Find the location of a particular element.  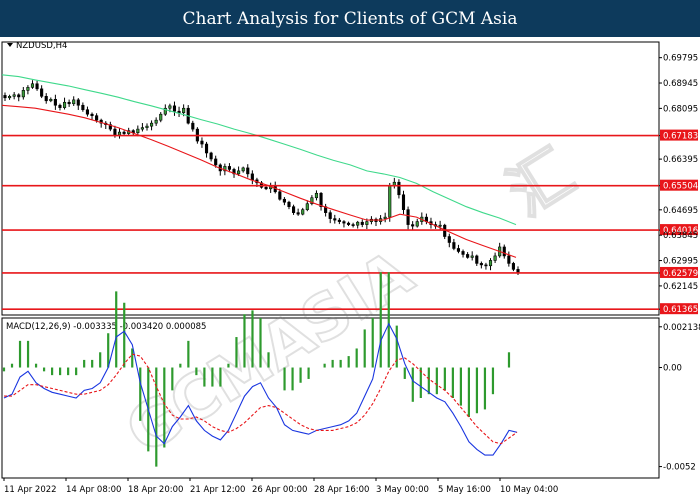

signal-line is located at coordinates (261, 399).